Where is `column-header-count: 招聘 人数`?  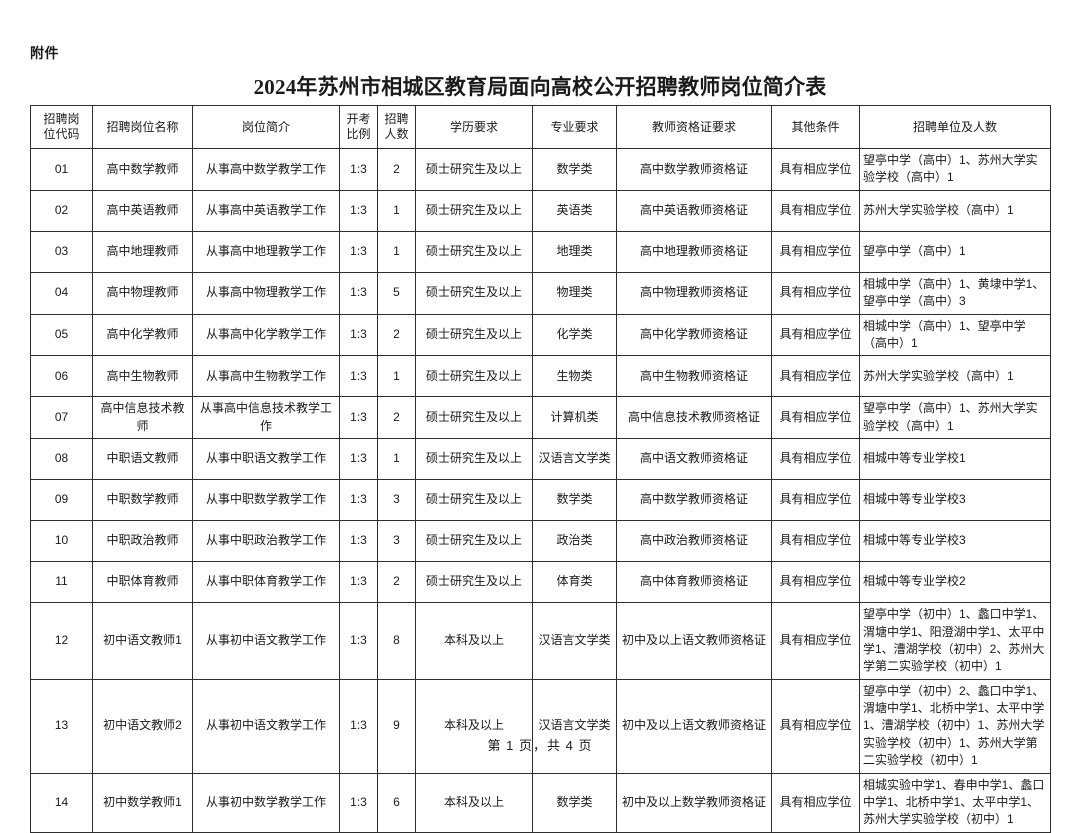
column-header-count: 招聘 人数 is located at coordinates (396, 127).